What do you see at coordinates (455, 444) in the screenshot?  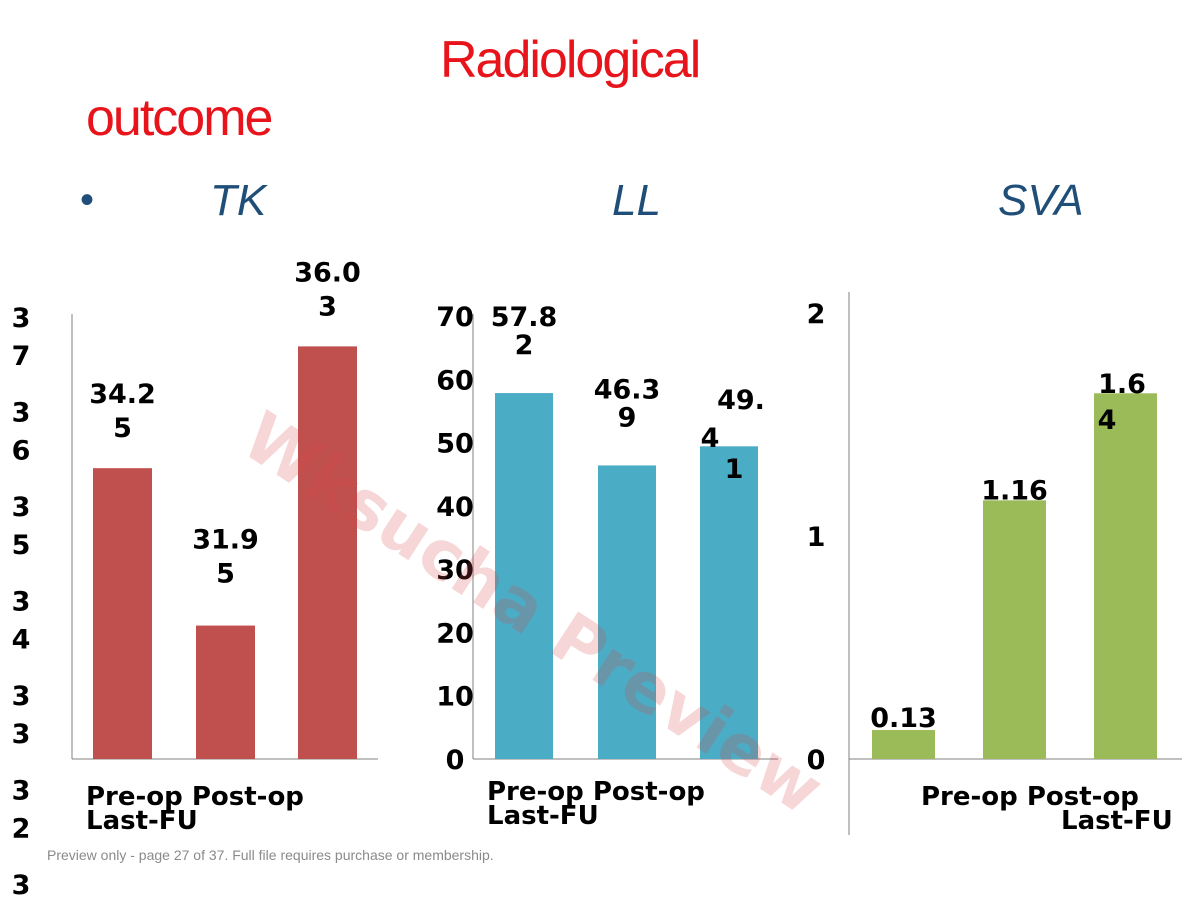 I see `y-tick-label: 50` at bounding box center [455, 444].